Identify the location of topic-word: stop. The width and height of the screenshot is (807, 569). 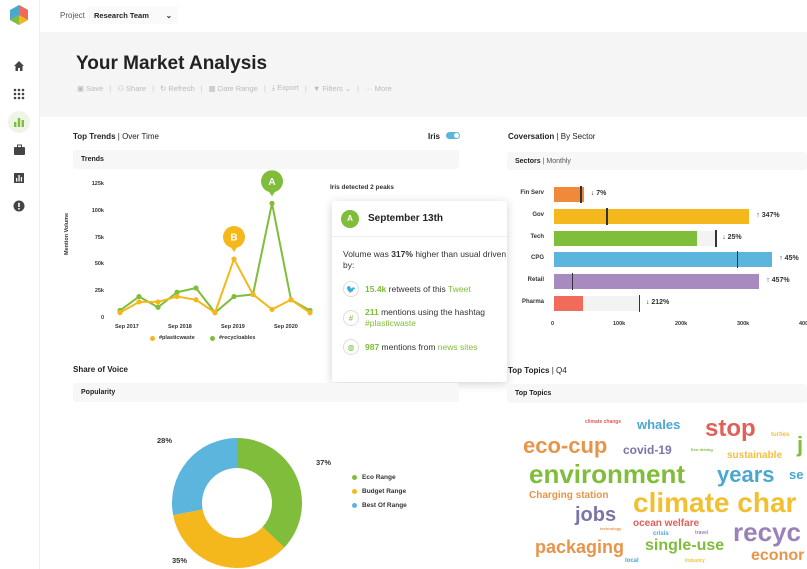
(730, 428).